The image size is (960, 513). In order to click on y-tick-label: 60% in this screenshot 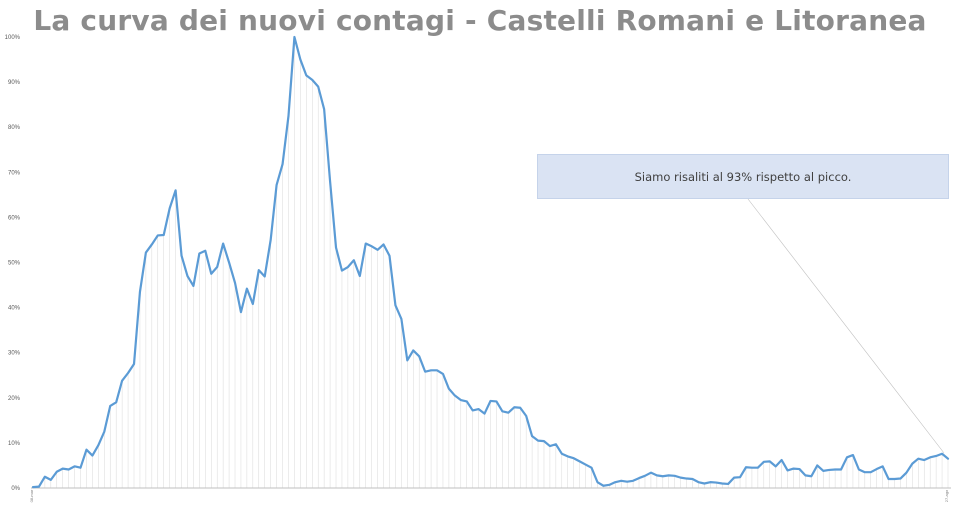, I will do `click(14, 218)`.